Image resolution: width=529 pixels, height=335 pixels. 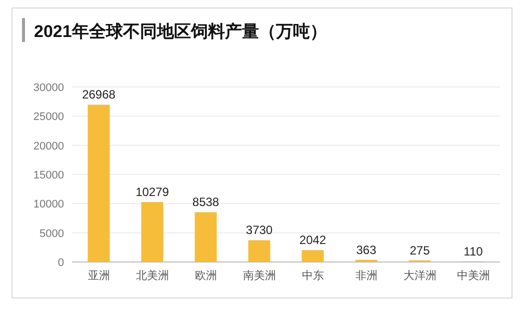 What do you see at coordinates (48, 204) in the screenshot?
I see `y-tick-label: 10000` at bounding box center [48, 204].